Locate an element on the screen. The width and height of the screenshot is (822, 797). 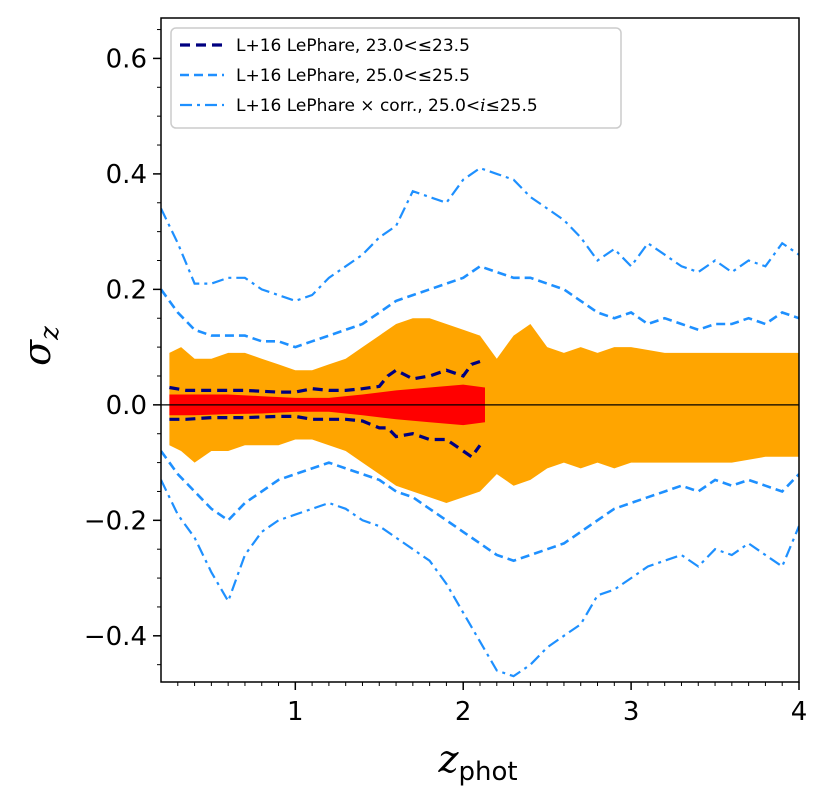
navy-dashed-series-upper is located at coordinates (325, 376).